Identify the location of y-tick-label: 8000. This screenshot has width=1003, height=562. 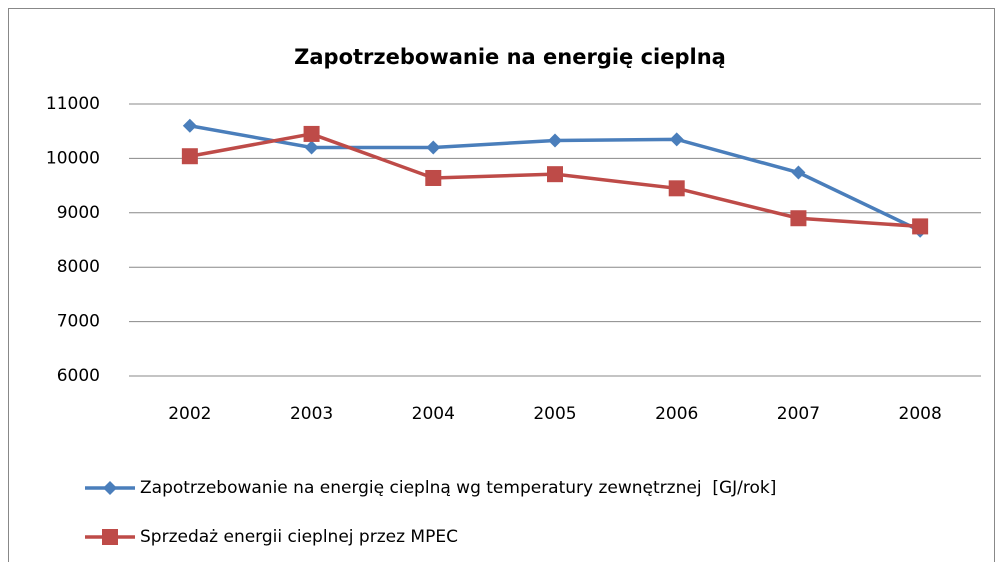
(78, 267).